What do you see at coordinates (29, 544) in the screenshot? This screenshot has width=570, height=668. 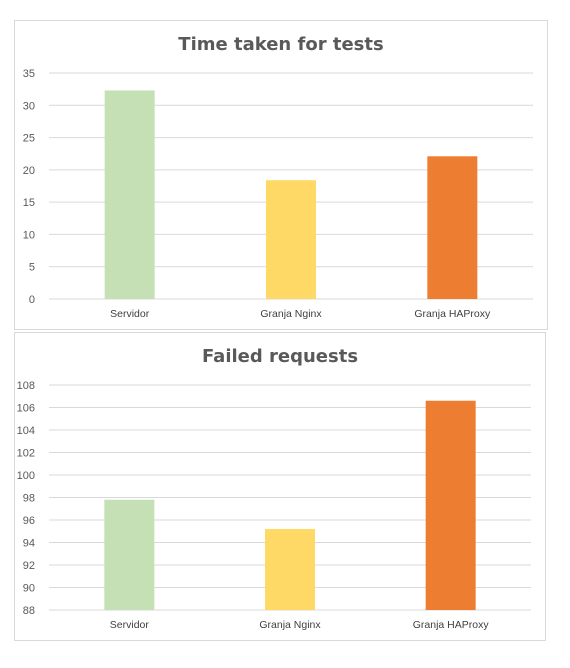 I see `y-tick-label: 94` at bounding box center [29, 544].